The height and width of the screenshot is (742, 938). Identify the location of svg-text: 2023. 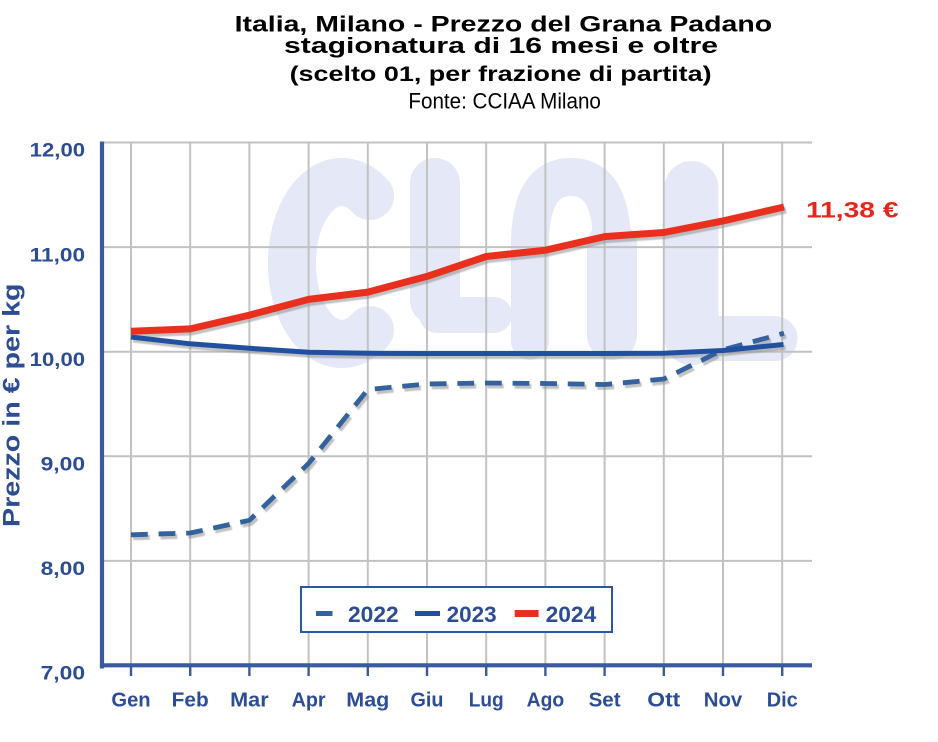
(472, 614).